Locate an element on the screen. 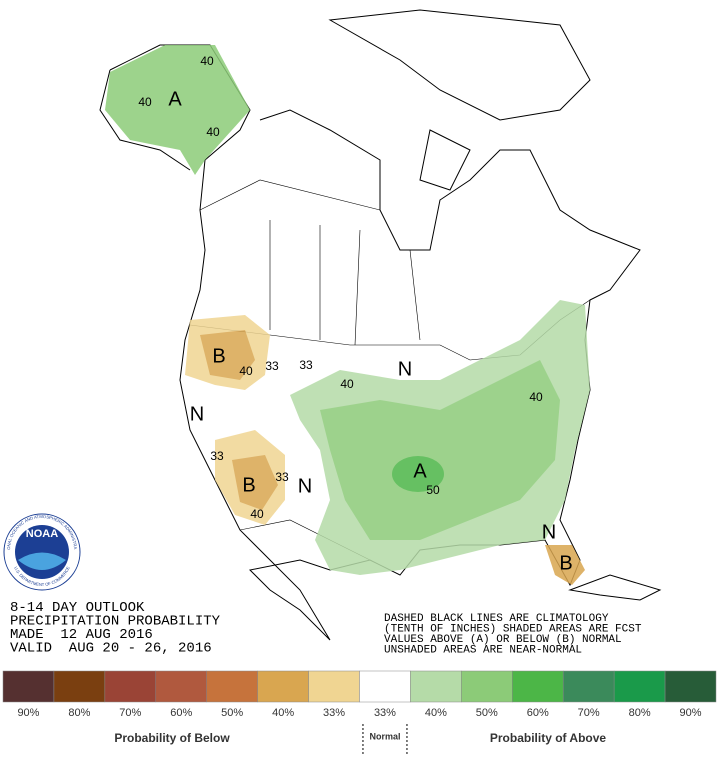 The image size is (719, 759). note-line: DASHED BLACK LINES ARE CLIMATOLOGY is located at coordinates (496, 619).